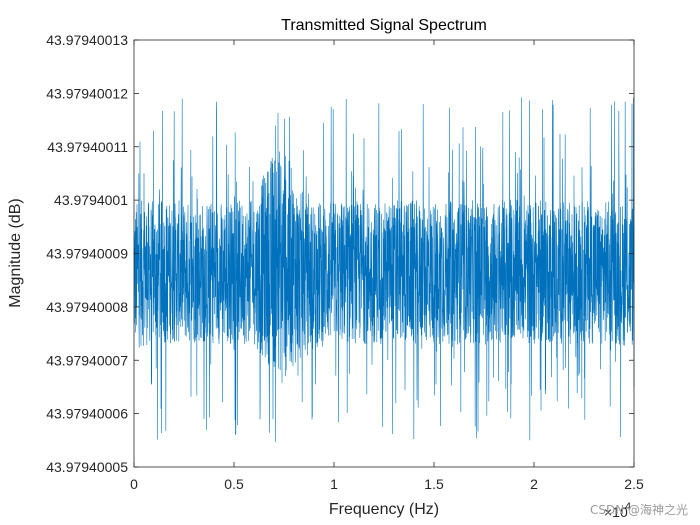 This screenshot has height=525, width=700. Describe the element at coordinates (616, 512) in the screenshot. I see `x-exponent-base: ×10` at that location.